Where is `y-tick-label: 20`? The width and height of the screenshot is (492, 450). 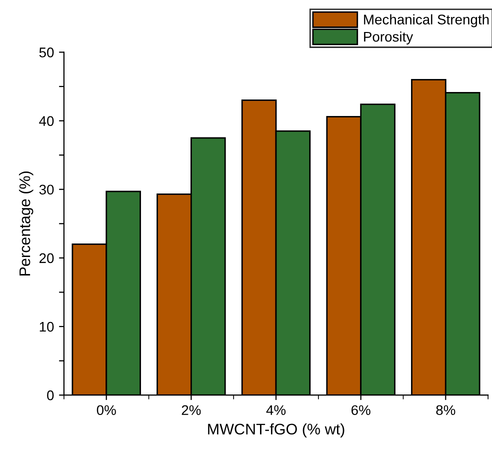 y-tick-label: 20 is located at coordinates (46, 258).